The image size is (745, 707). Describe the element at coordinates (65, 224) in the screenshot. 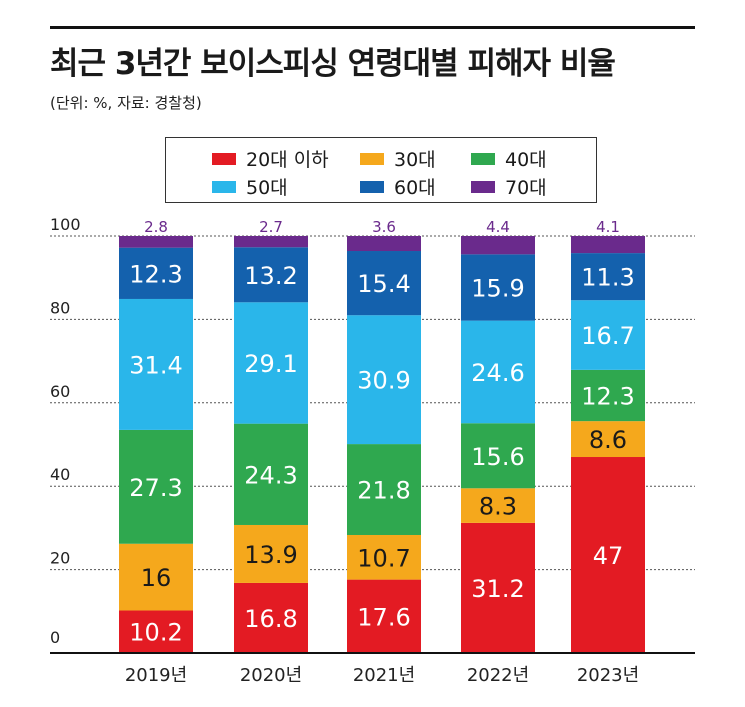

I see `y-tick-label-100: 100` at that location.